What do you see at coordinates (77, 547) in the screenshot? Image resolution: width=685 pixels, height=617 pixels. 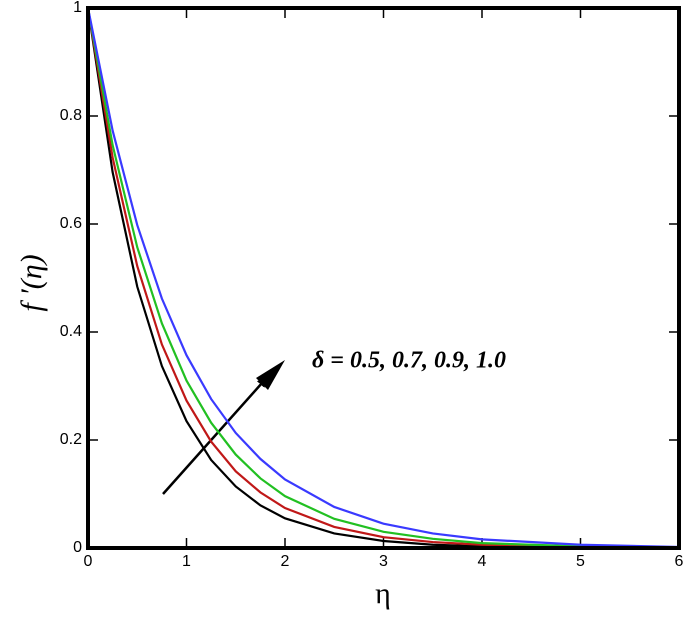 I see `y-tick-label: 0` at bounding box center [77, 547].